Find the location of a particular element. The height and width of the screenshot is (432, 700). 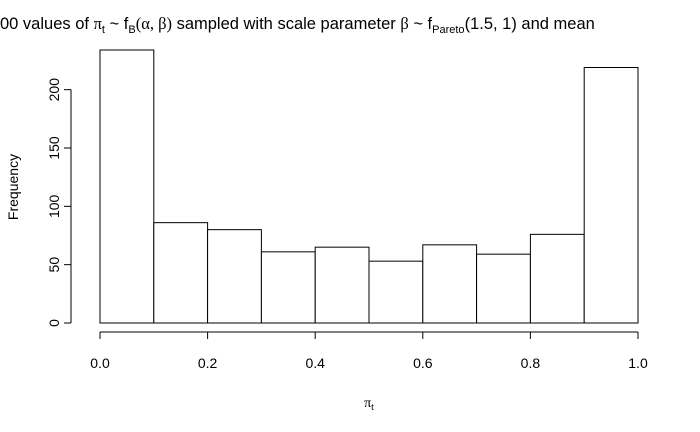

y-axis: 0 50 100 150 200 is located at coordinates (59, 202).